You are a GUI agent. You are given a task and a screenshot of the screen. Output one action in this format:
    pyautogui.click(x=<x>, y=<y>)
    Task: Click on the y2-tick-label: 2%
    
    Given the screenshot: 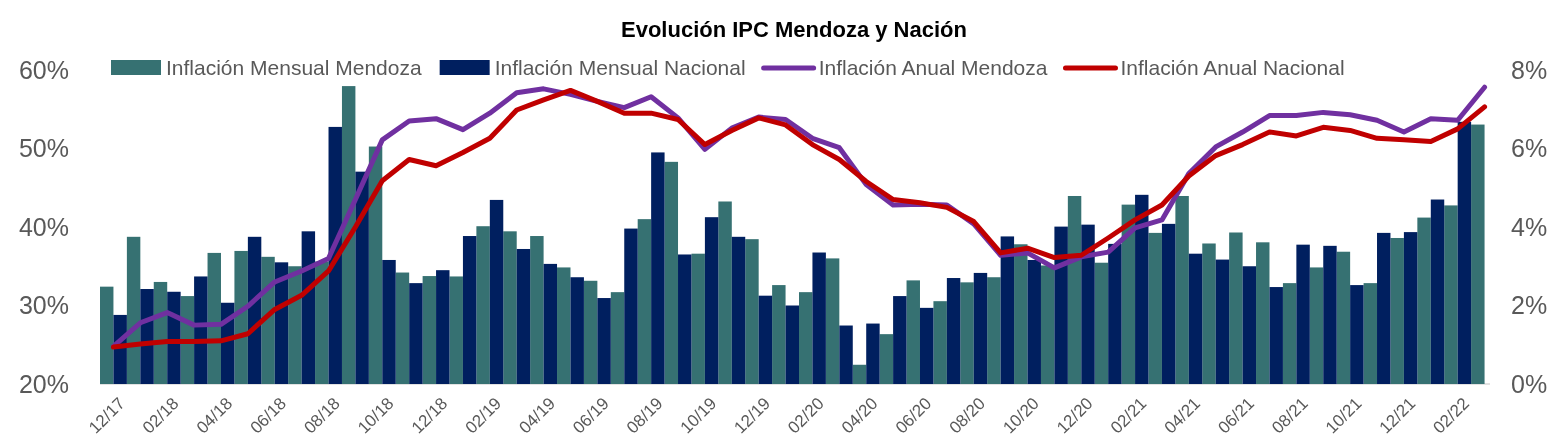 What is the action you would take?
    pyautogui.click(x=1529, y=305)
    